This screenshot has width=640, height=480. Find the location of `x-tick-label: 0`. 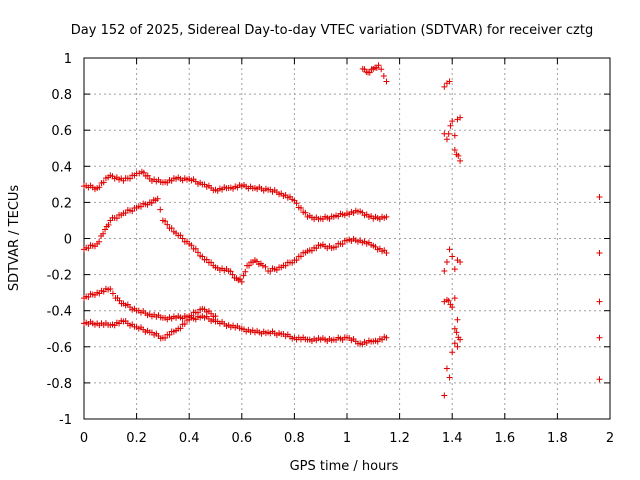

x-tick-label: 0 is located at coordinates (84, 438).